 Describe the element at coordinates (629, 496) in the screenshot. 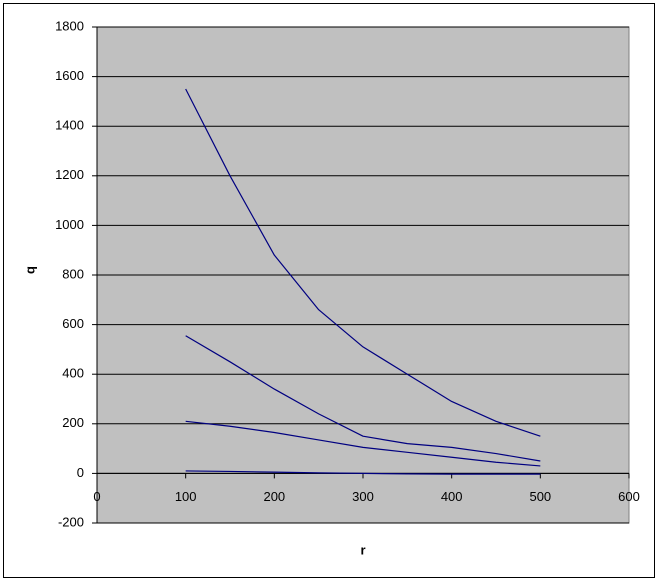

I see `x-tick-label: 600` at that location.